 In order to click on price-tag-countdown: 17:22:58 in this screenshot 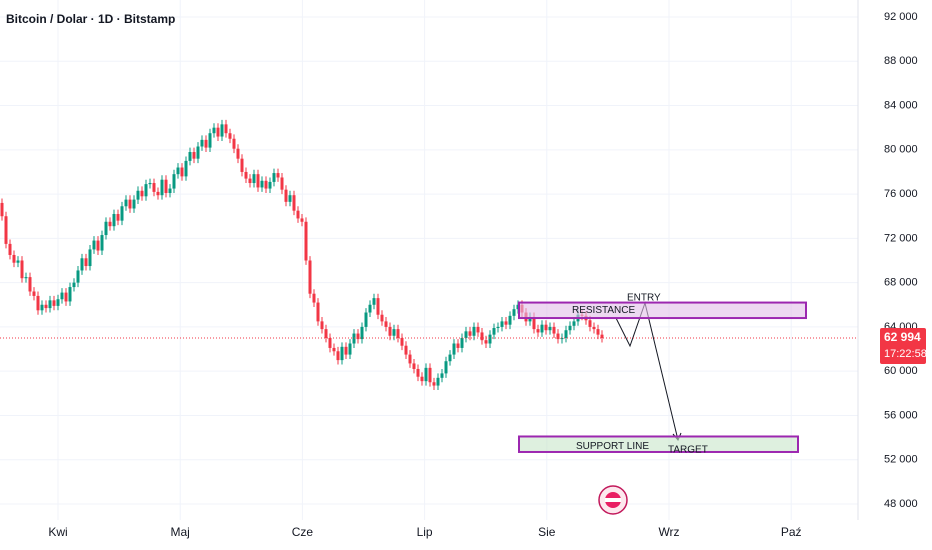, I will do `click(905, 354)`.